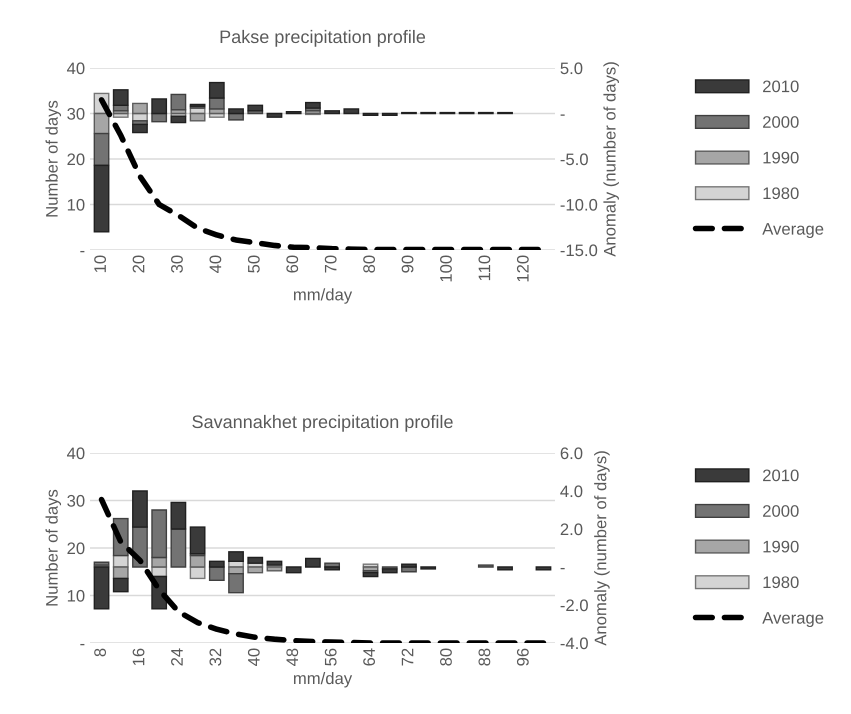  What do you see at coordinates (292, 264) in the screenshot?
I see `x-tick-label: 60` at bounding box center [292, 264].